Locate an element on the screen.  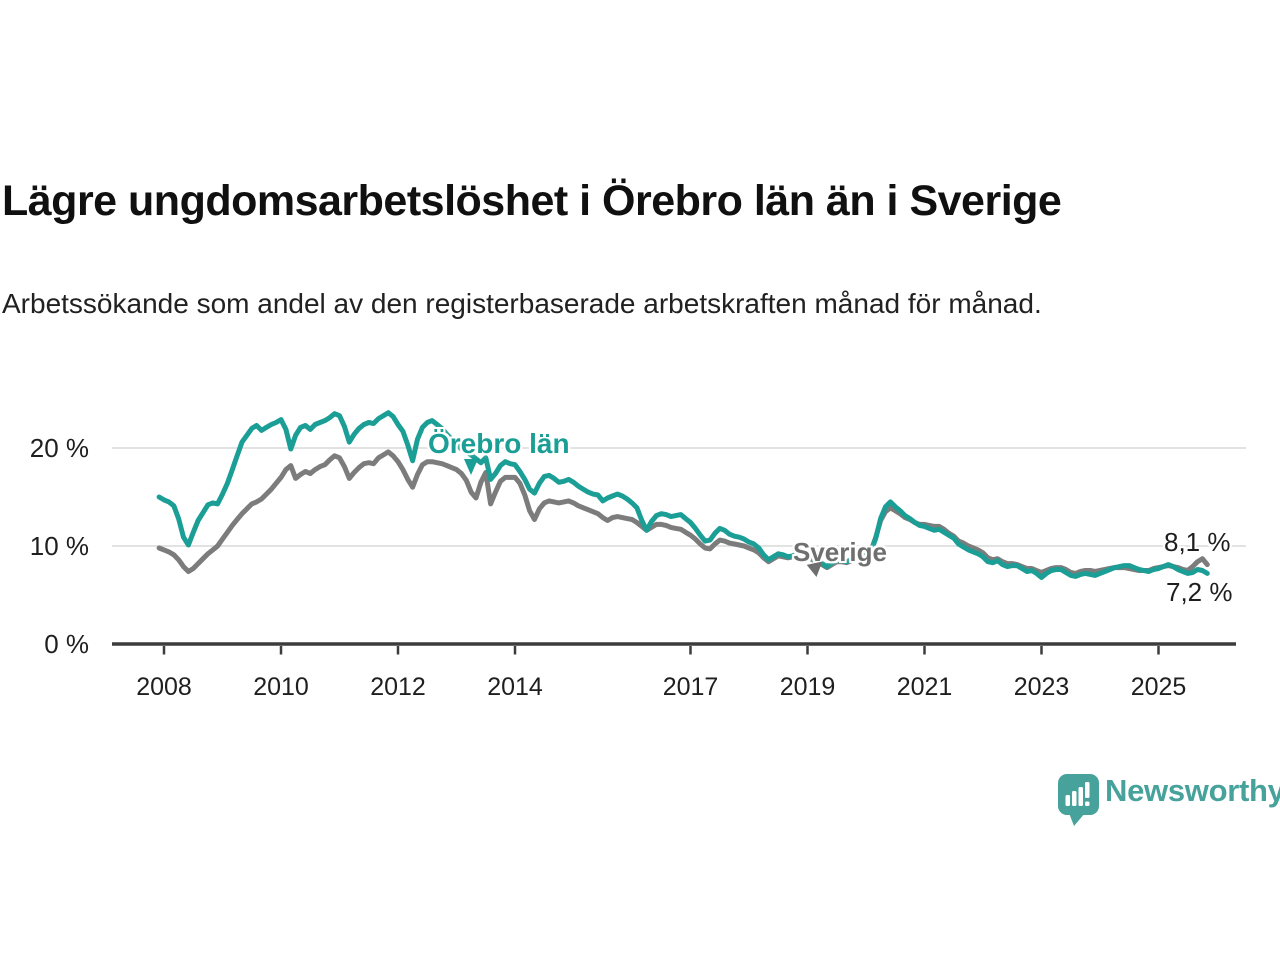
logo-wordmark: Newsworthy is located at coordinates (1192, 790).